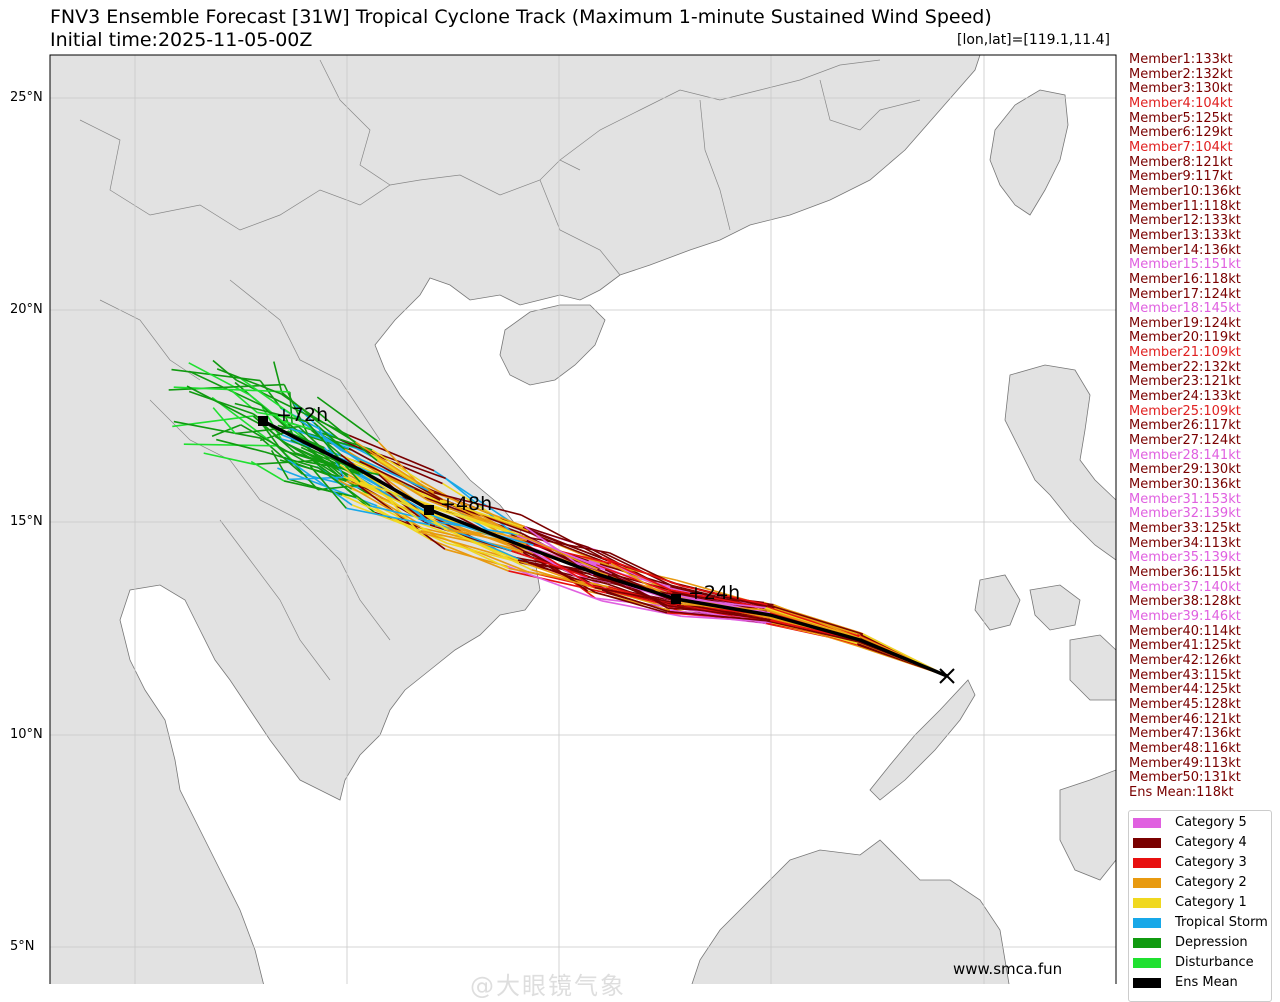 The height and width of the screenshot is (1002, 1280). Describe the element at coordinates (947, 676) in the screenshot. I see `genesis-marker` at that location.